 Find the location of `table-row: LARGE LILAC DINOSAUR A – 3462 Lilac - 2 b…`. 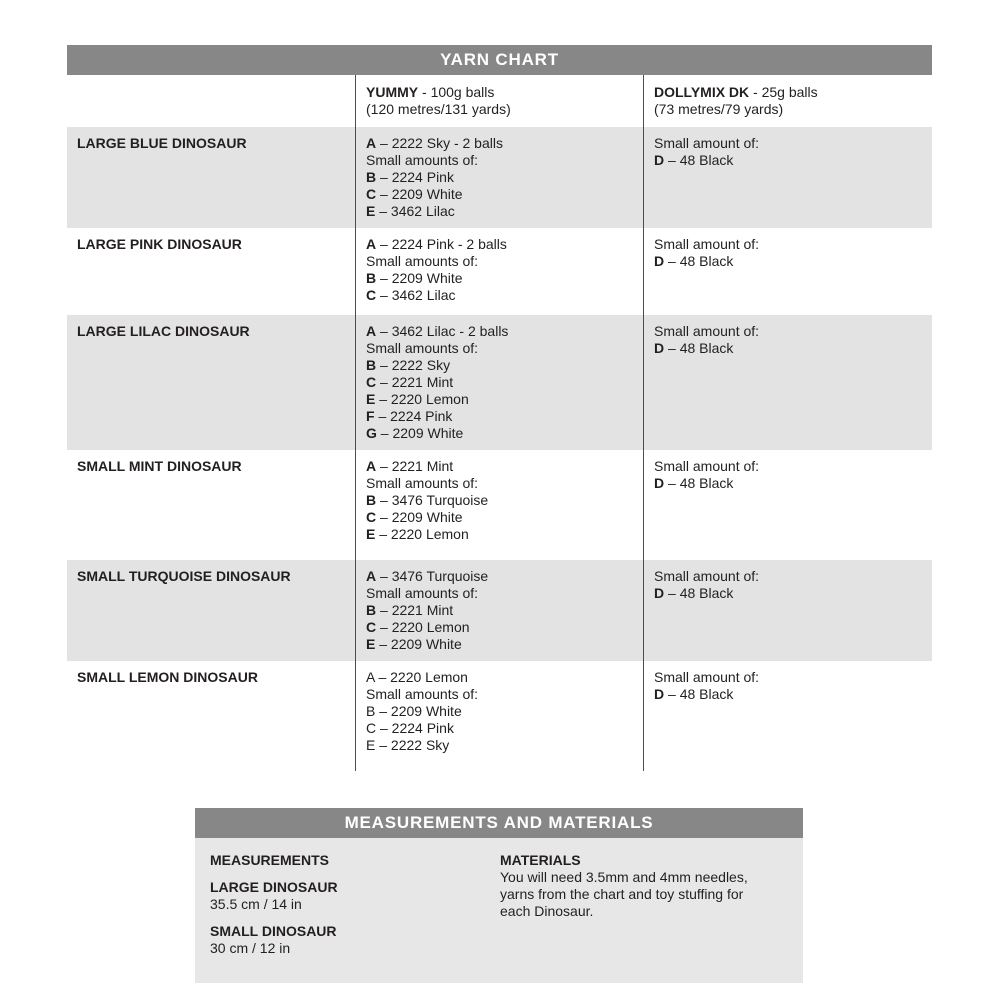

table-row: LARGE LILAC DINOSAUR A – 3462 Lilac - 2 b… is located at coordinates (499, 382).